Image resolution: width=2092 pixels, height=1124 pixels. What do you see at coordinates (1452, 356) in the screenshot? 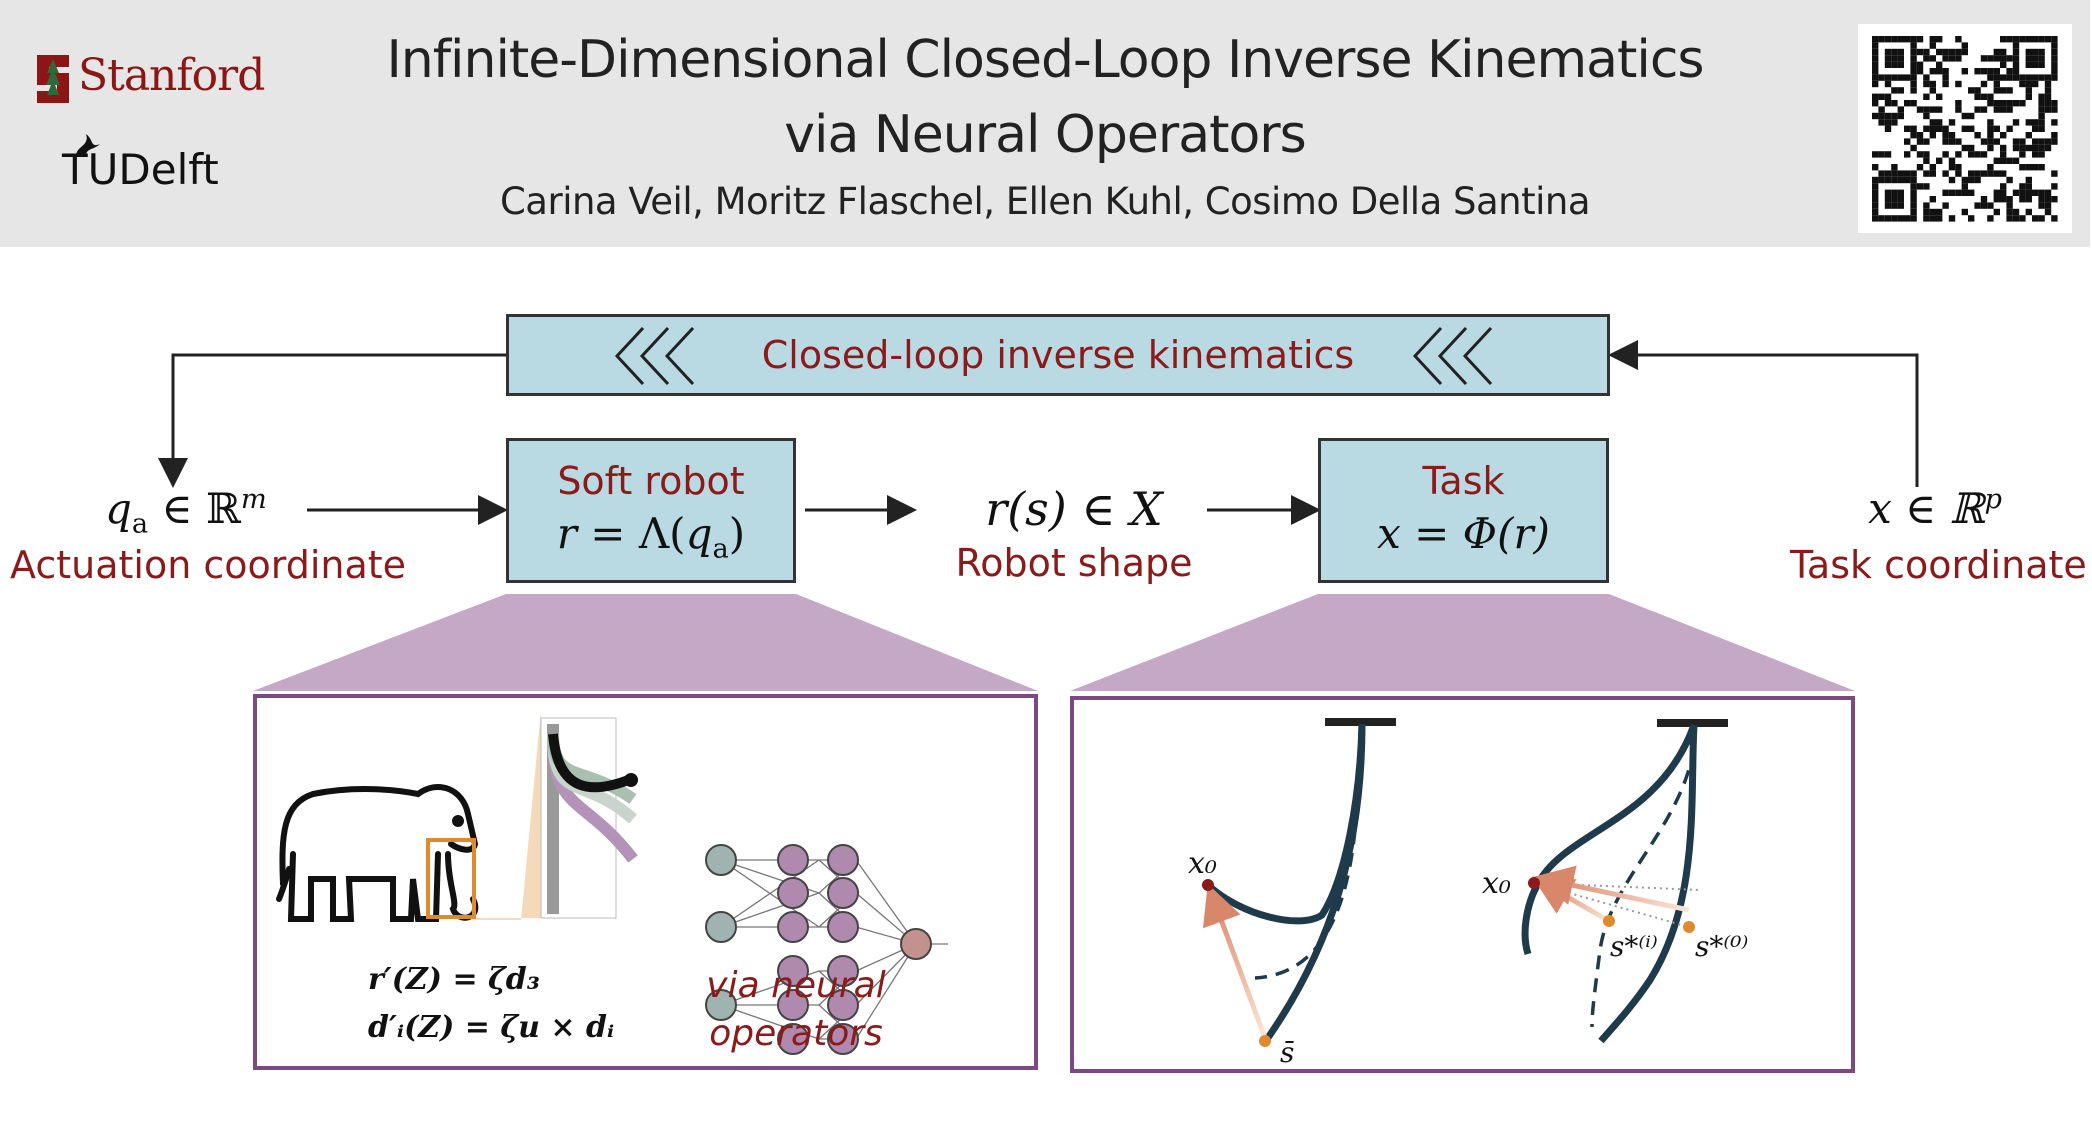
I see `chevrons-right-icon` at bounding box center [1452, 356].